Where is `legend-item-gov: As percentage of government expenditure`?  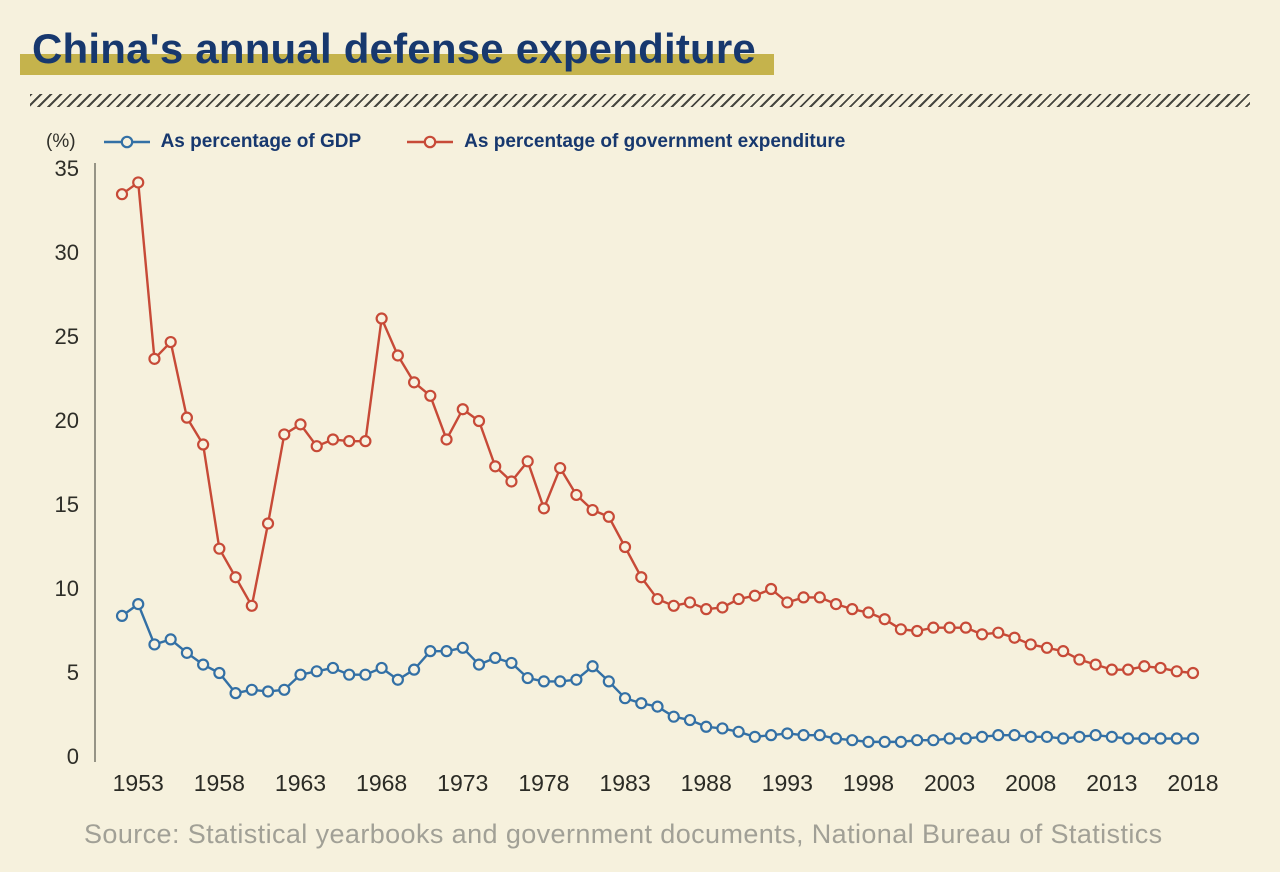 legend-item-gov: As percentage of government expenditure is located at coordinates (626, 142).